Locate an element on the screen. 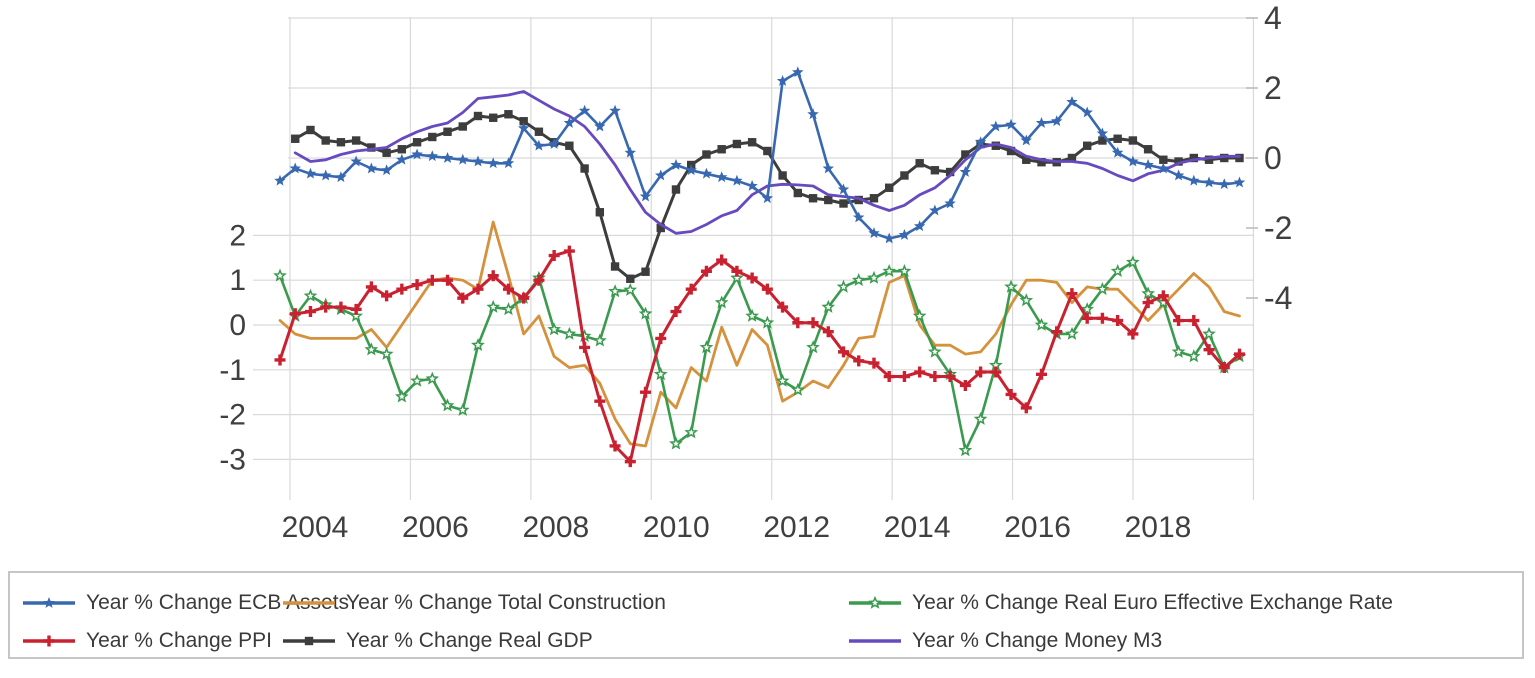 Image resolution: width=1535 pixels, height=678 pixels. legend-item-real-gdp: Year % Change Real GDP is located at coordinates (437, 641).